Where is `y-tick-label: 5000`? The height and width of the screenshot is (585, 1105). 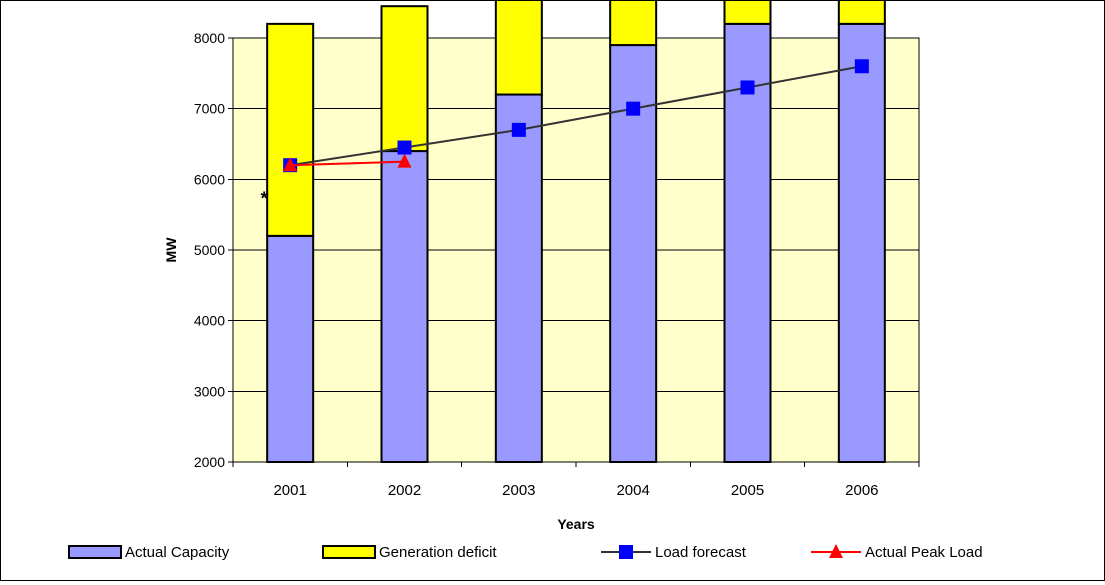 y-tick-label: 5000 is located at coordinates (209, 250).